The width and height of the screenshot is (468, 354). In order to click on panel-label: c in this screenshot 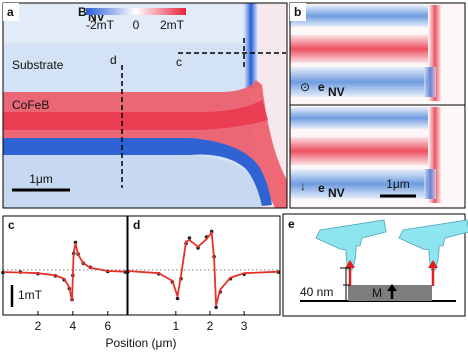, I will do `click(11, 225)`.